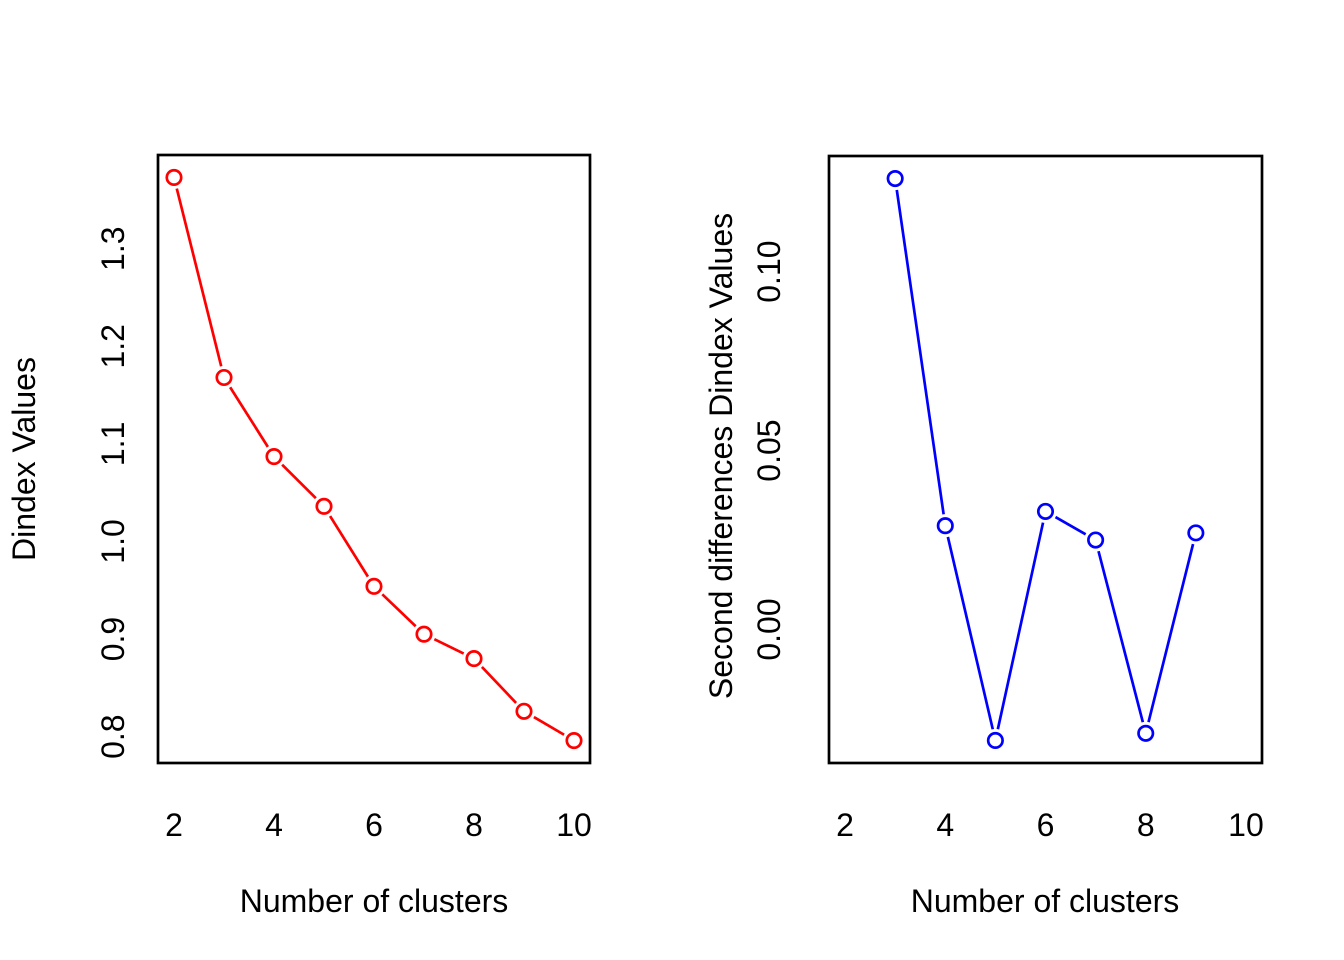 The height and width of the screenshot is (960, 1344). I want to click on left-y-axis-title: Dindex Values, so click(24, 459).